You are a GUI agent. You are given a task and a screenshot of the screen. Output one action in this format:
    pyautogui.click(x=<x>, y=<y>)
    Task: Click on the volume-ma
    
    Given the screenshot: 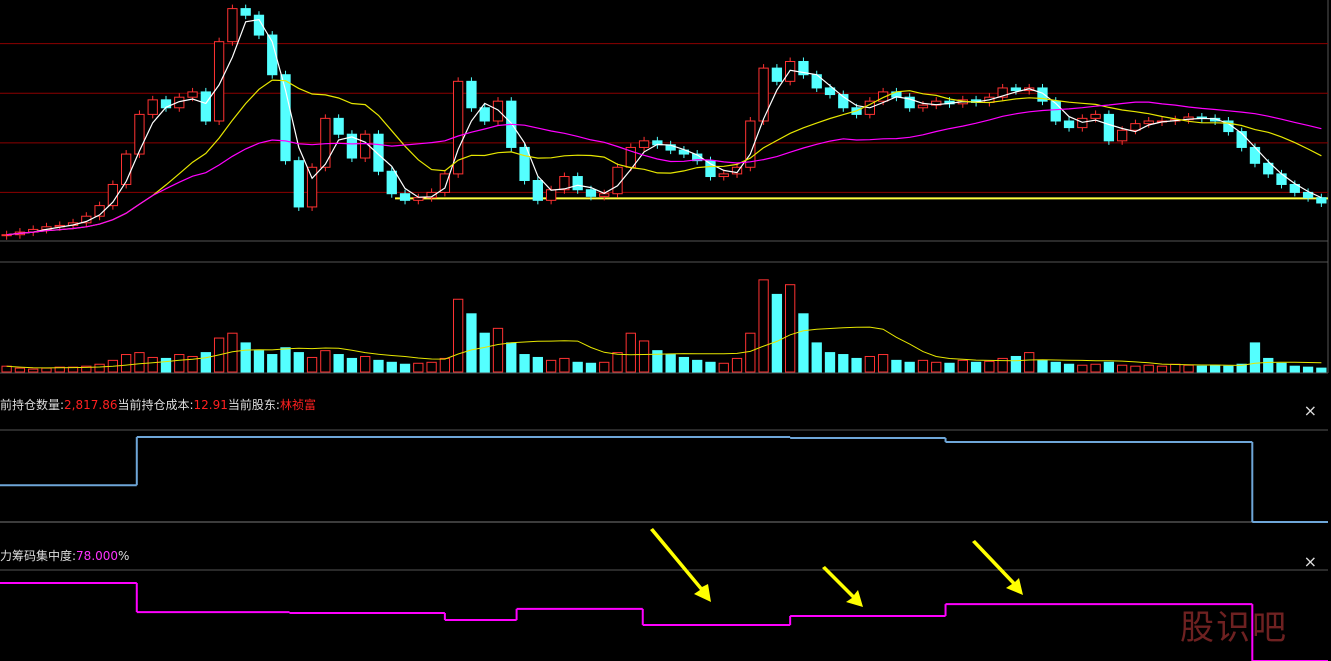 What is the action you would take?
    pyautogui.click(x=664, y=347)
    